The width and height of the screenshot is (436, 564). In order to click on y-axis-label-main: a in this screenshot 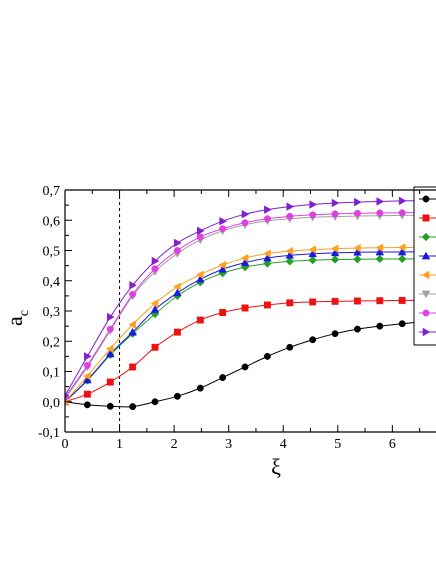, I will do `click(14, 321)`.